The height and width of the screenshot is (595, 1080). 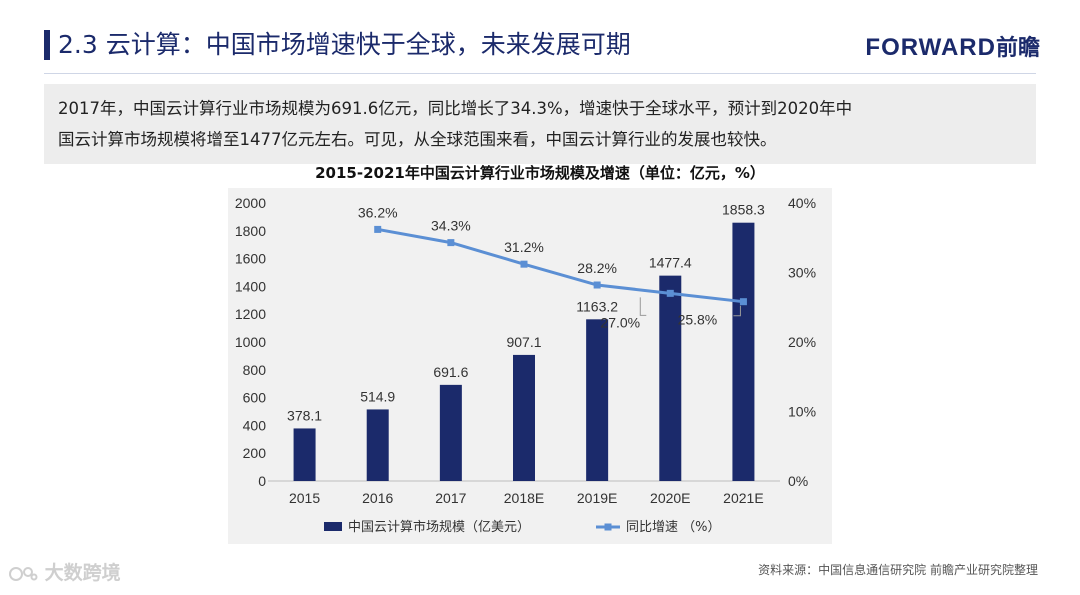 What do you see at coordinates (673, 527) in the screenshot?
I see `legend-line-label: 同比增速 （%）` at bounding box center [673, 527].